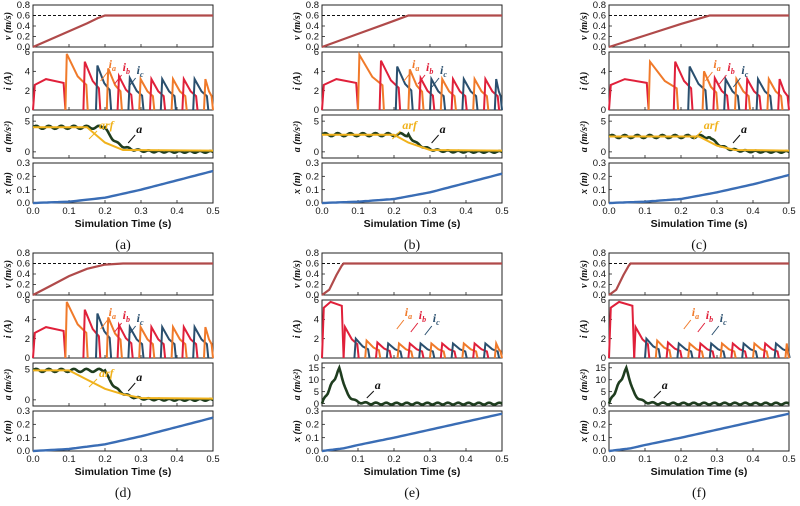 Image resolution: width=800 pixels, height=506 pixels. Describe the element at coordinates (312, 438) in the screenshot. I see `y-tick-label: 0.1` at that location.